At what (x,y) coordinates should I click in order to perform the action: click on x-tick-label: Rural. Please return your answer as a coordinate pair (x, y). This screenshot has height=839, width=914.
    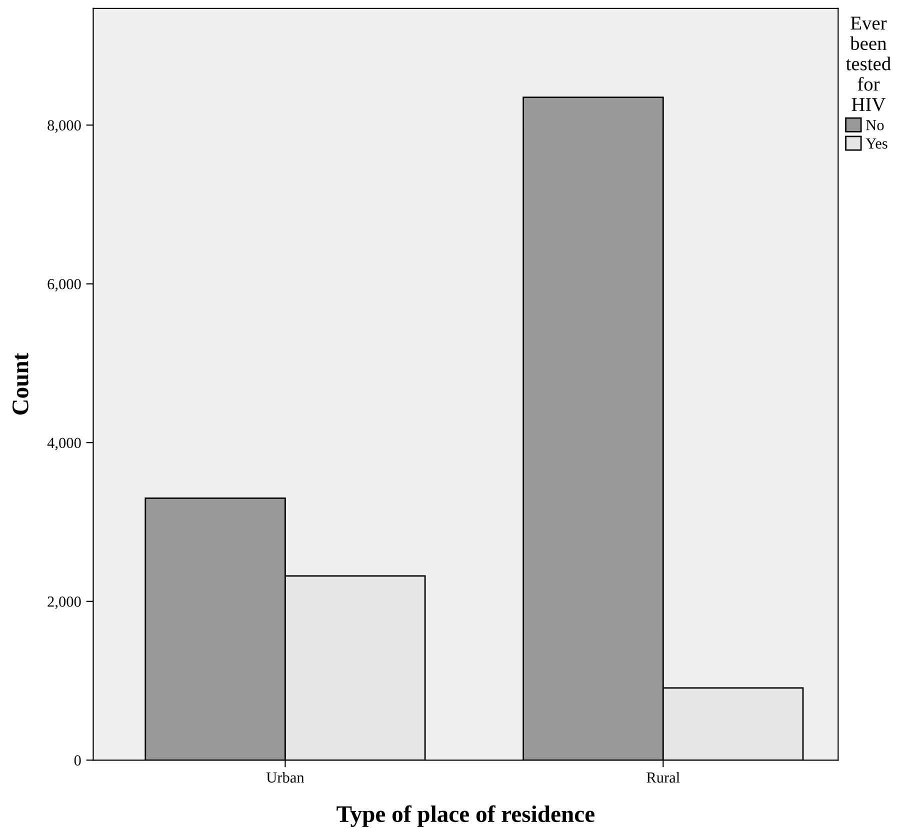
    Looking at the image, I should click on (663, 777).